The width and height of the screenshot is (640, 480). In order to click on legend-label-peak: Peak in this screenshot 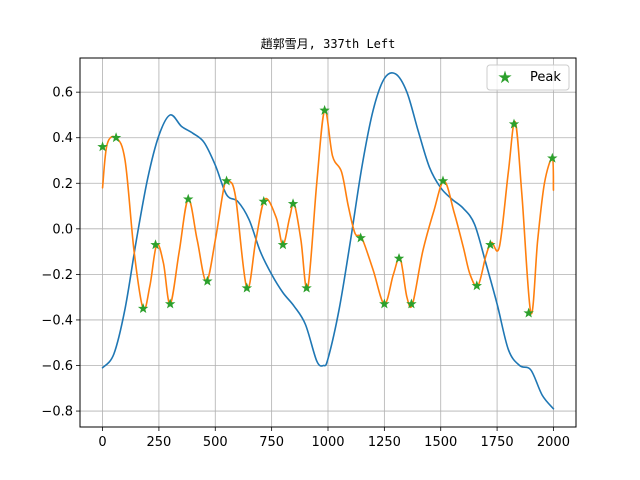, I will do `click(545, 77)`.